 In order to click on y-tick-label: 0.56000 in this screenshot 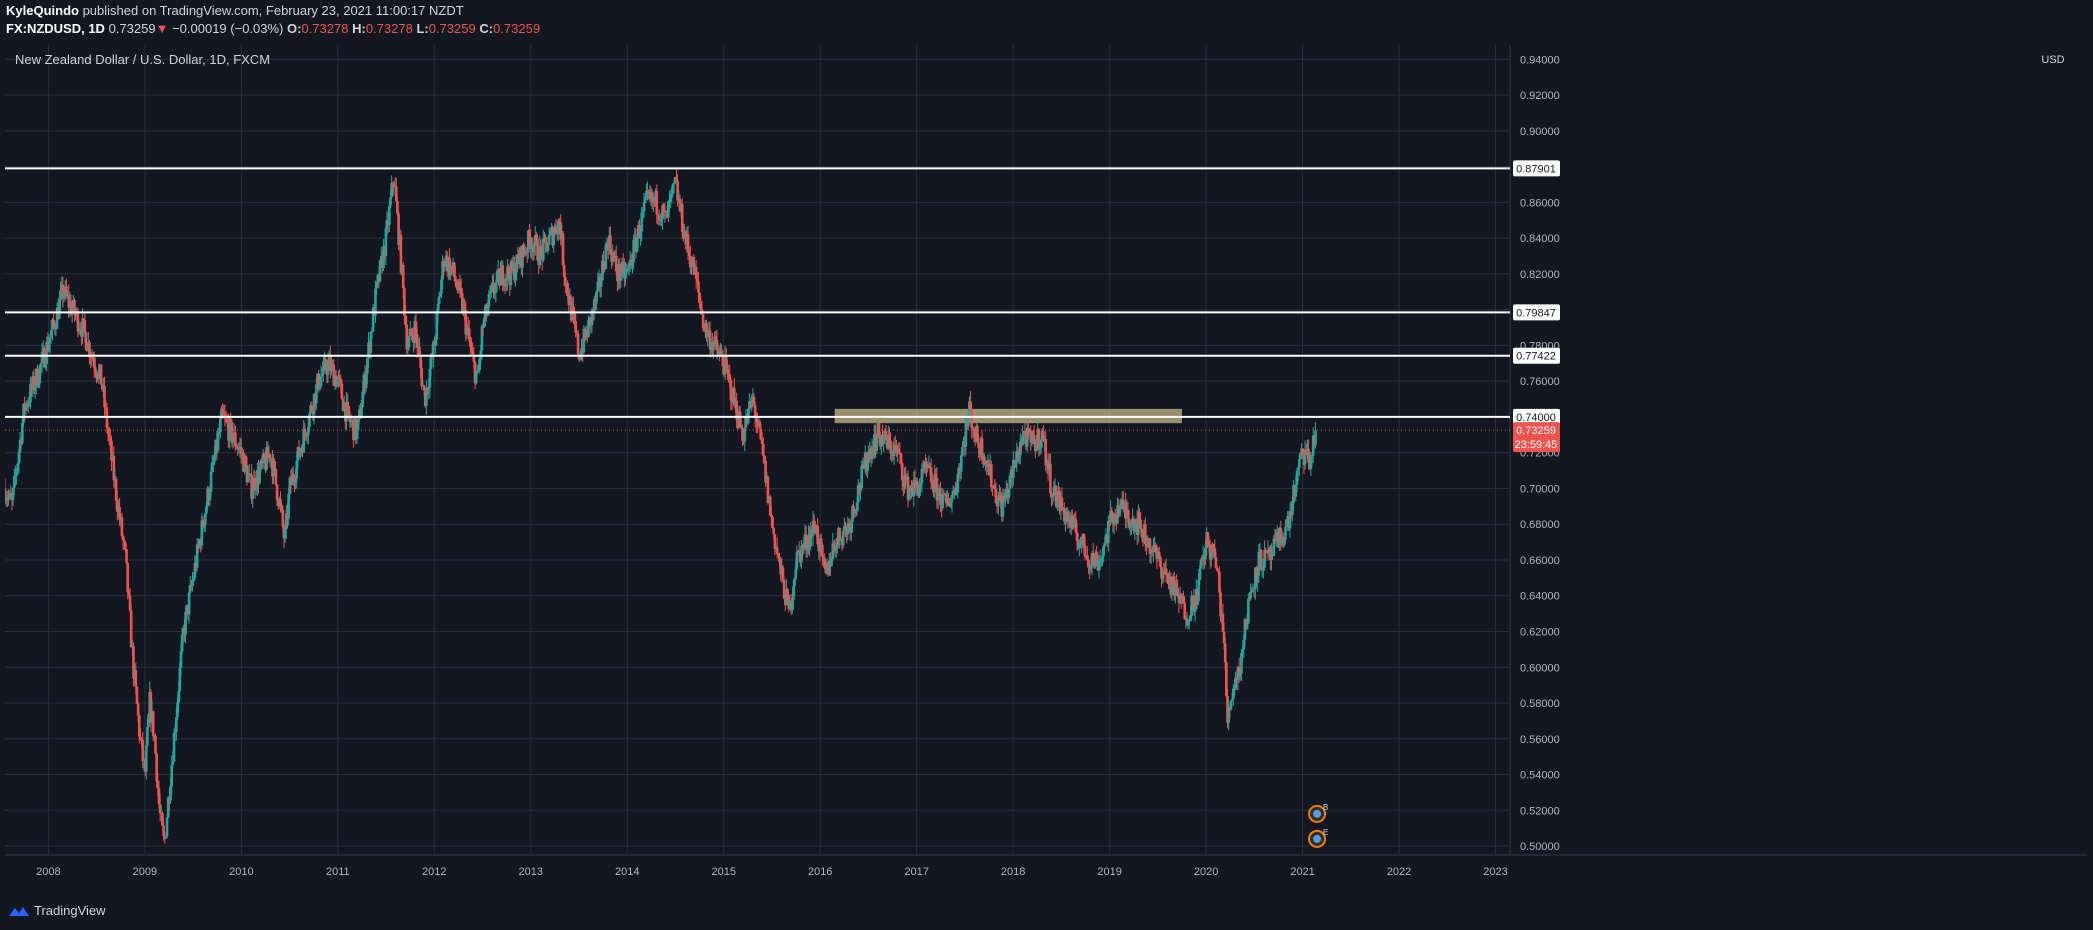, I will do `click(1540, 740)`.